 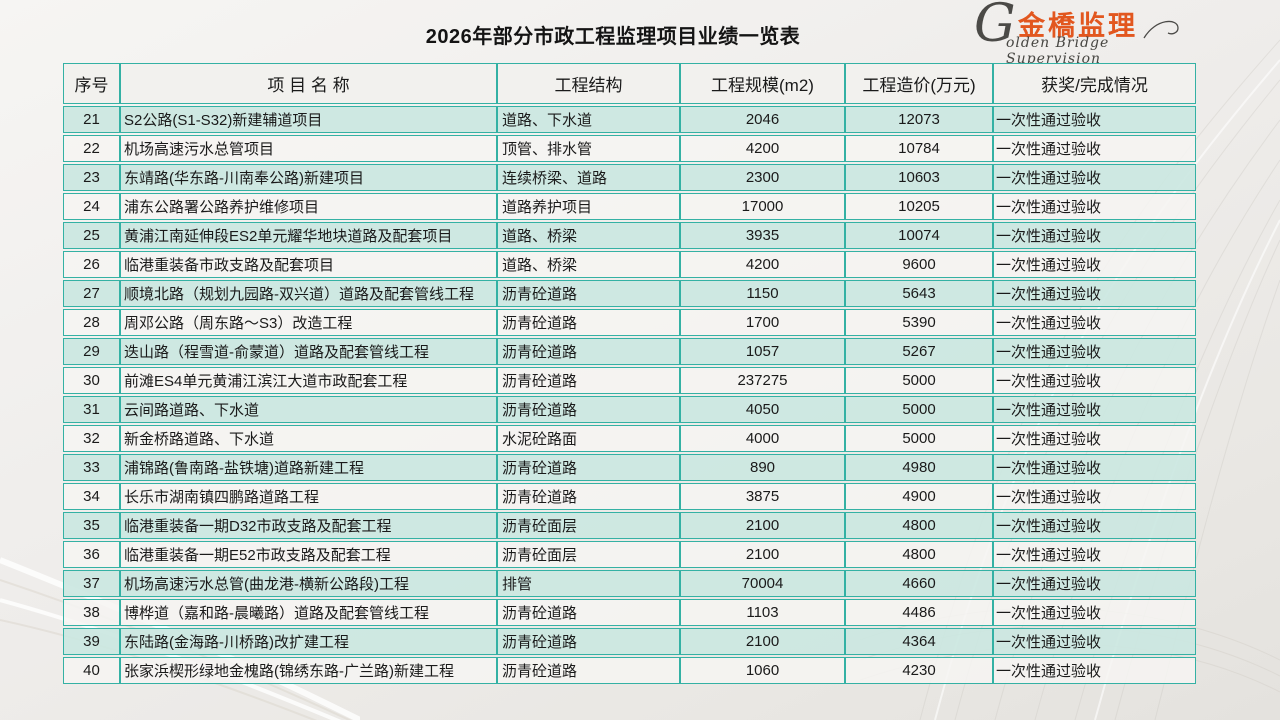 I want to click on table-row: 28 周邓公路（周东路～S3）改造工程 沥青砼道路 1700 5390 一次性通过验收, so click(x=629, y=322).